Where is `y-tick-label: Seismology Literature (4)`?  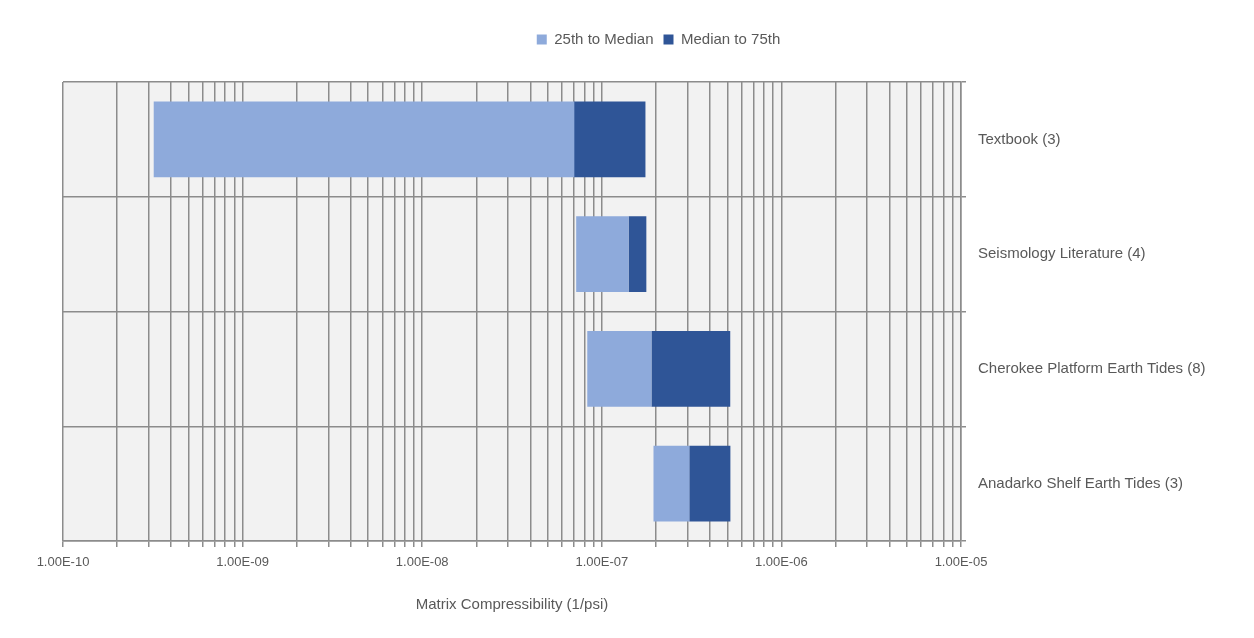
y-tick-label: Seismology Literature (4) is located at coordinates (1062, 253).